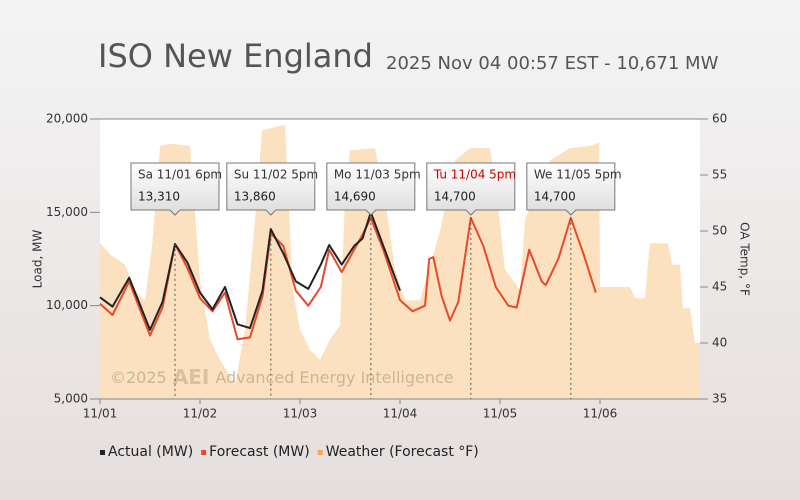 This screenshot has height=500, width=800. I want to click on x-tick-label: 11/06, so click(600, 414).